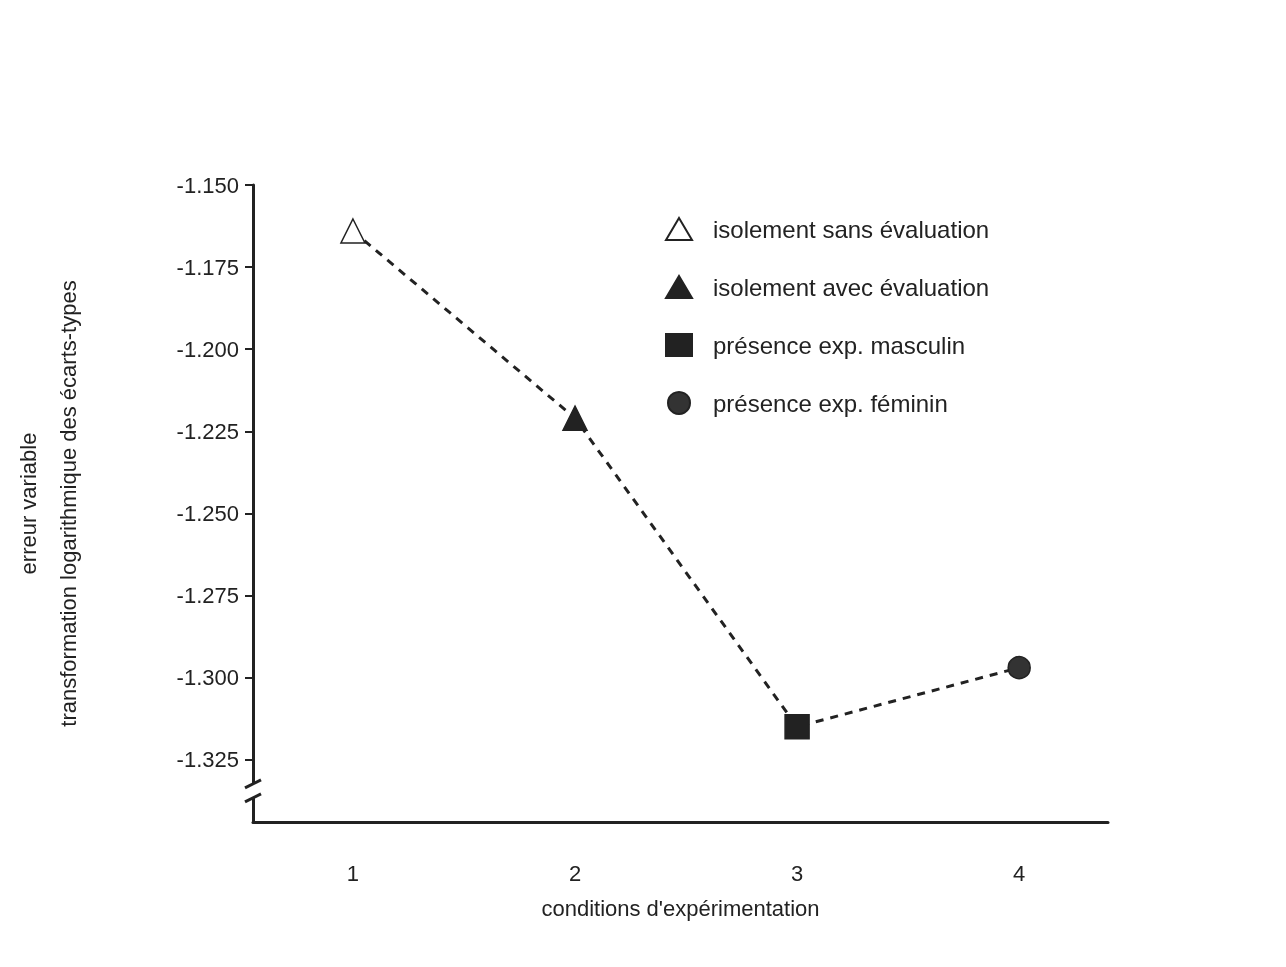 This screenshot has height=967, width=1286. I want to click on x-tick-label: 1, so click(353, 873).